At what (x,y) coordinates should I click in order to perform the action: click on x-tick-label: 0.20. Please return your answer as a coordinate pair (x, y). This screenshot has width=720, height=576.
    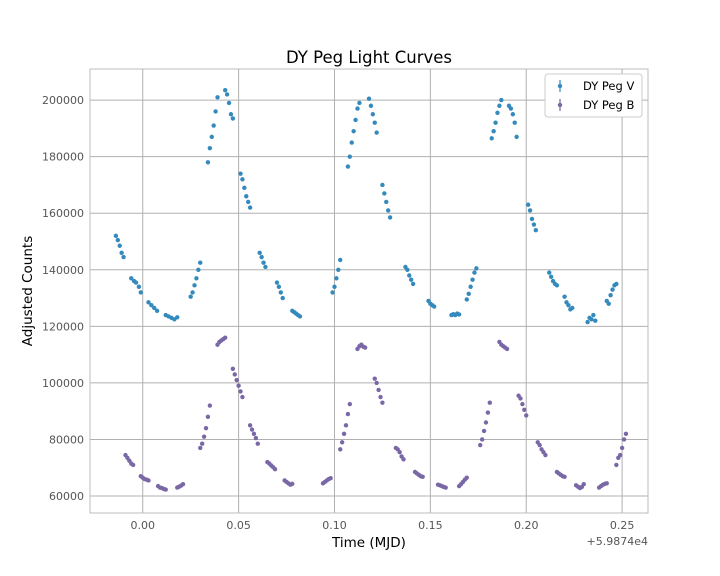
    Looking at the image, I should click on (526, 525).